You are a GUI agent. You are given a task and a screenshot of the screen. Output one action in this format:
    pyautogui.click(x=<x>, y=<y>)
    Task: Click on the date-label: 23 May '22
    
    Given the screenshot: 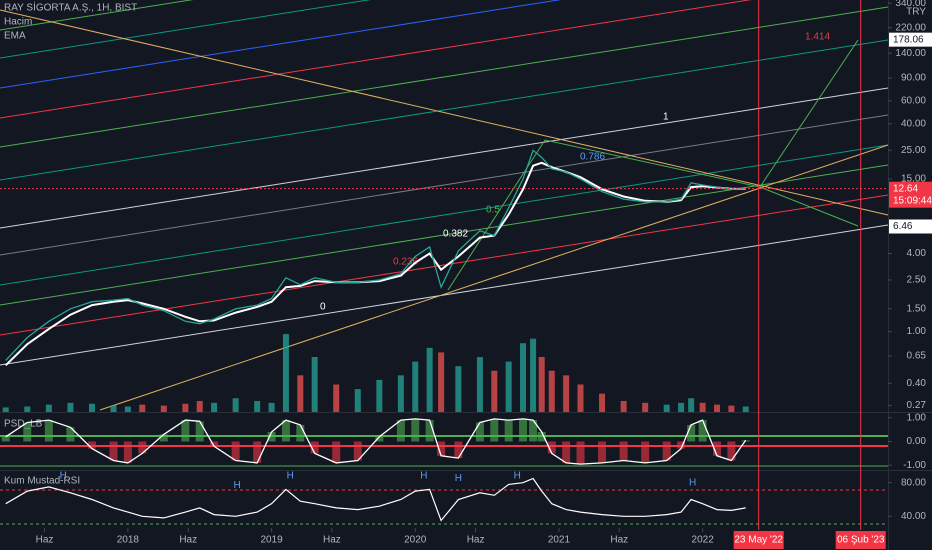 What is the action you would take?
    pyautogui.click(x=758, y=540)
    